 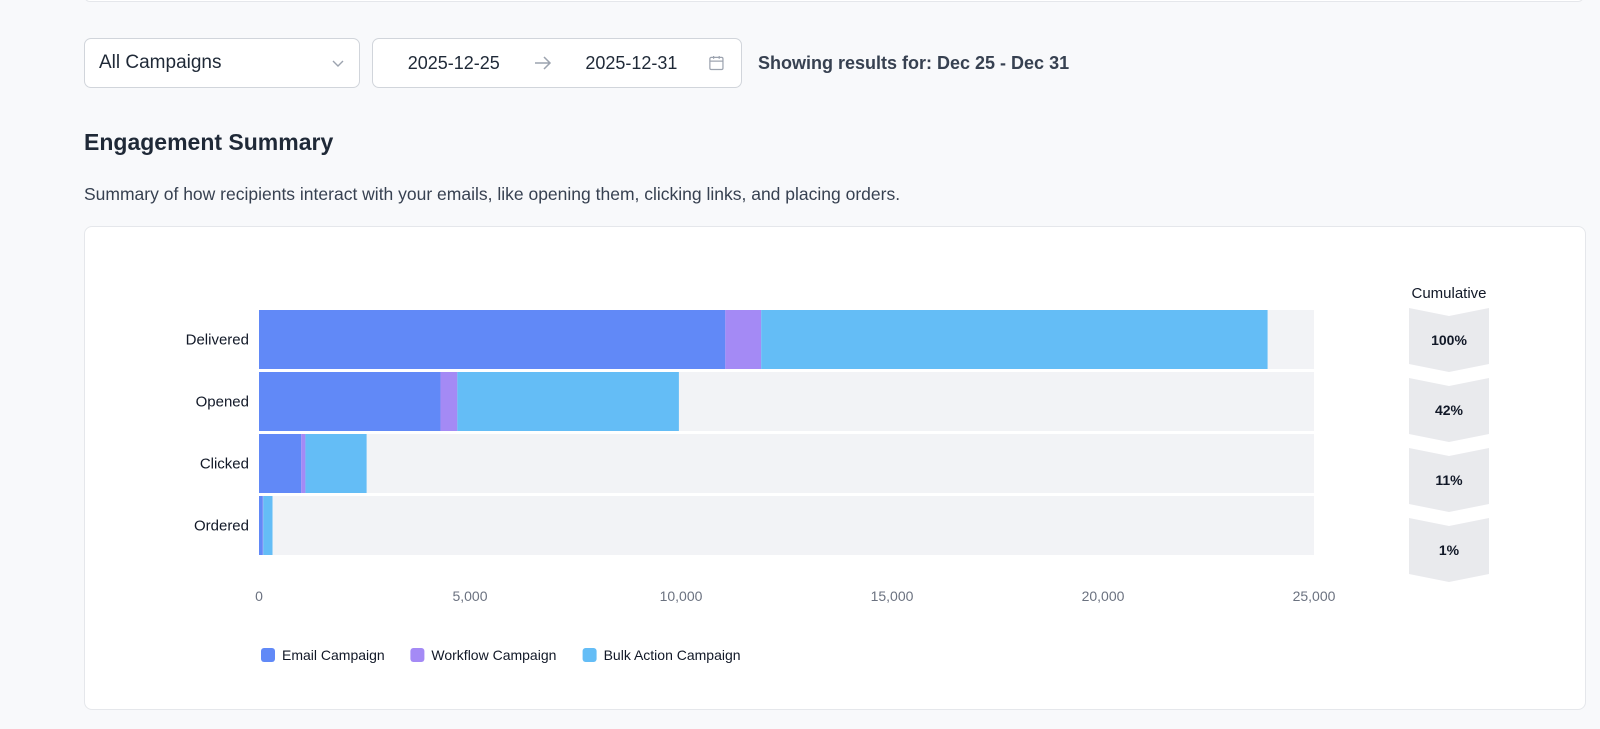 What do you see at coordinates (716, 63) in the screenshot?
I see `calendar-icon` at bounding box center [716, 63].